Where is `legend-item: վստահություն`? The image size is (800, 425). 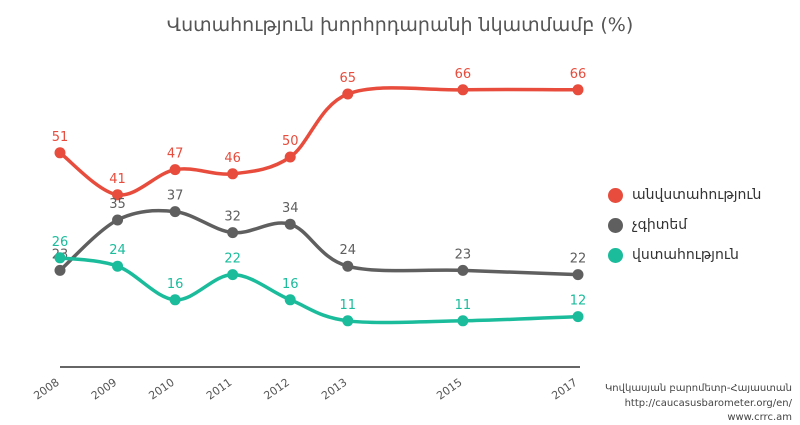
legend-item: վստահություն is located at coordinates (673, 255).